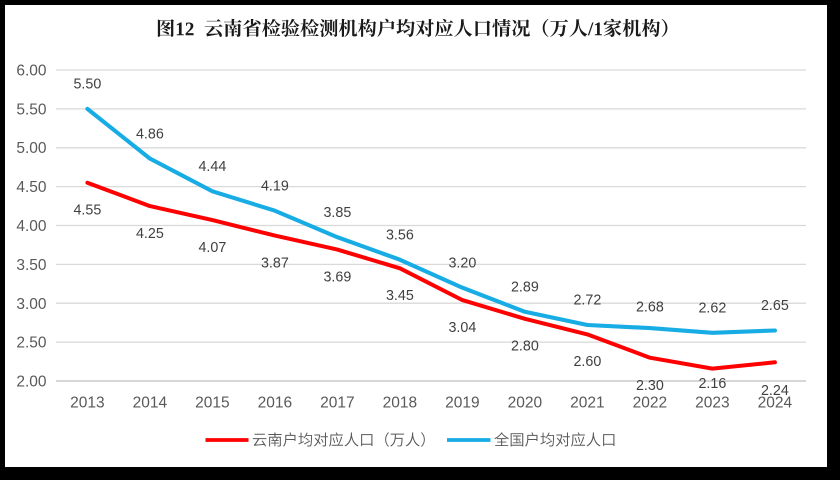 The image size is (840, 480). I want to click on svg-text: 2.80, so click(525, 347).